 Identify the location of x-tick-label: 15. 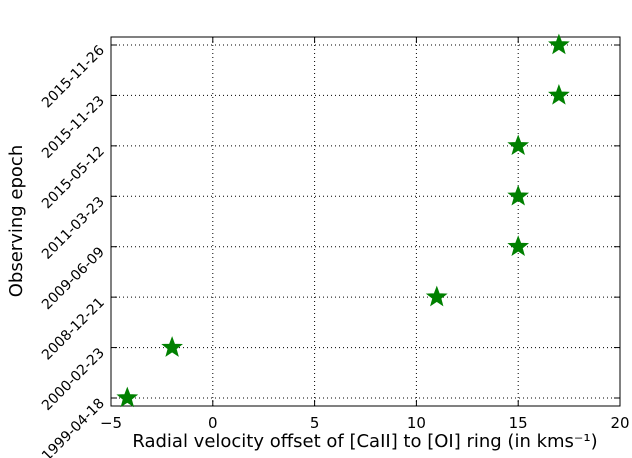
(518, 423).